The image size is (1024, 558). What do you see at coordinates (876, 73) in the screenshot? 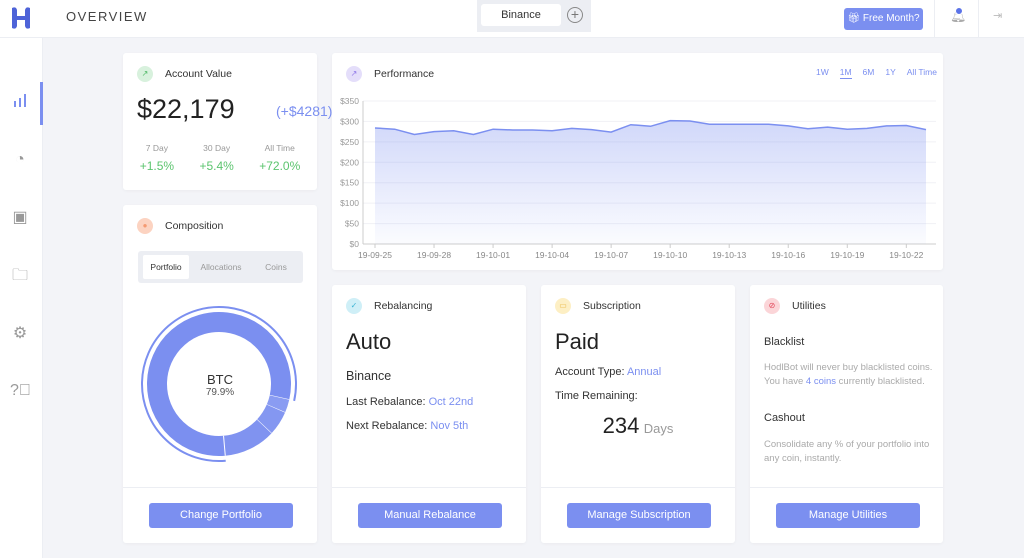
I see `range-selector: 1W 1M 6M 1Y All Time` at bounding box center [876, 73].